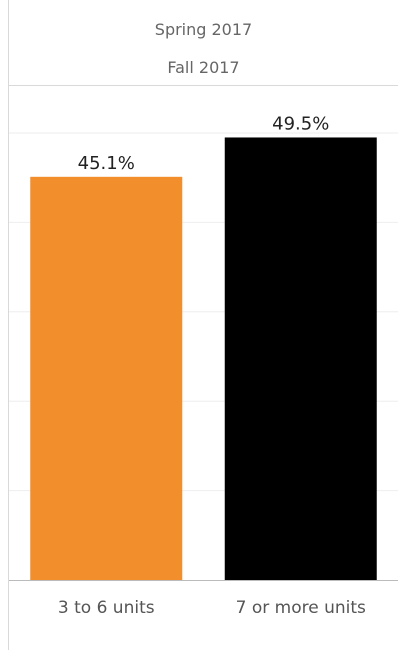  What do you see at coordinates (300, 123) in the screenshot?
I see `data-label-2: 49.5%` at bounding box center [300, 123].